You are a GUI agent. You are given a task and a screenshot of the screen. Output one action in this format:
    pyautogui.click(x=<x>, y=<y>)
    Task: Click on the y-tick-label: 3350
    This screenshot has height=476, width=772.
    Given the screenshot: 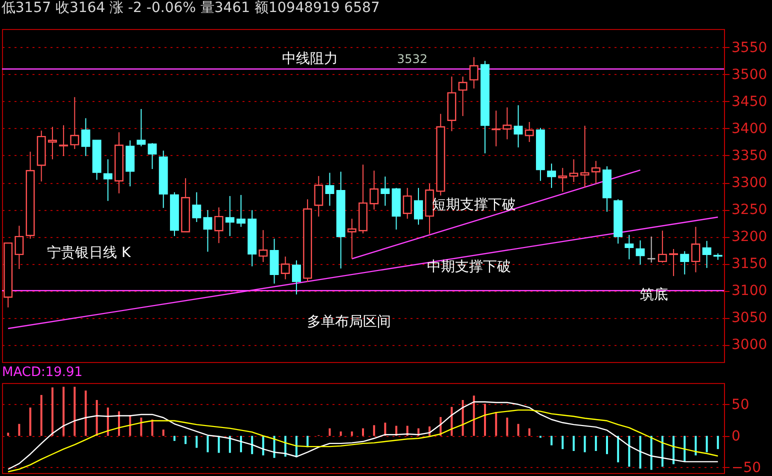 What is the action you would take?
    pyautogui.click(x=750, y=156)
    